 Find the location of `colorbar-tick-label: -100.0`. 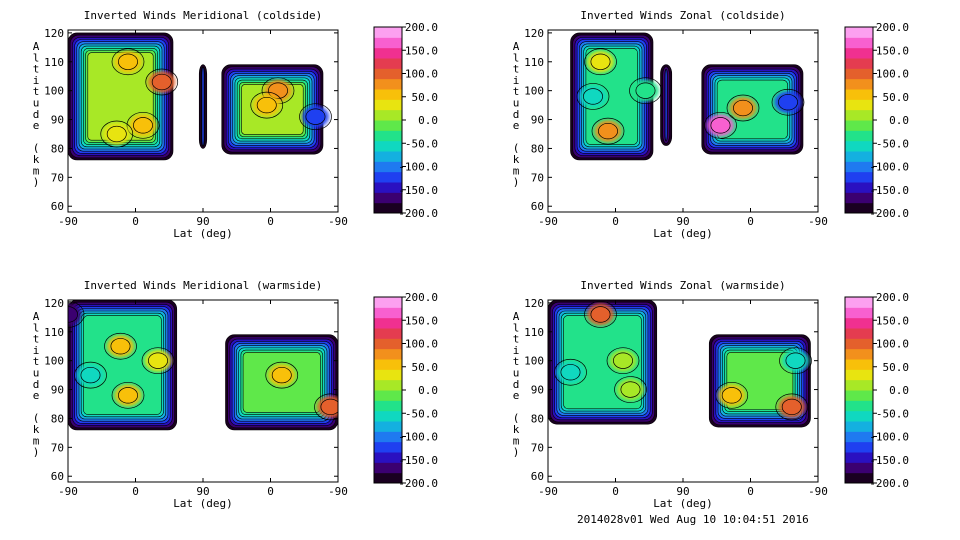

colorbar-tick-label: -100.0 is located at coordinates (418, 167).